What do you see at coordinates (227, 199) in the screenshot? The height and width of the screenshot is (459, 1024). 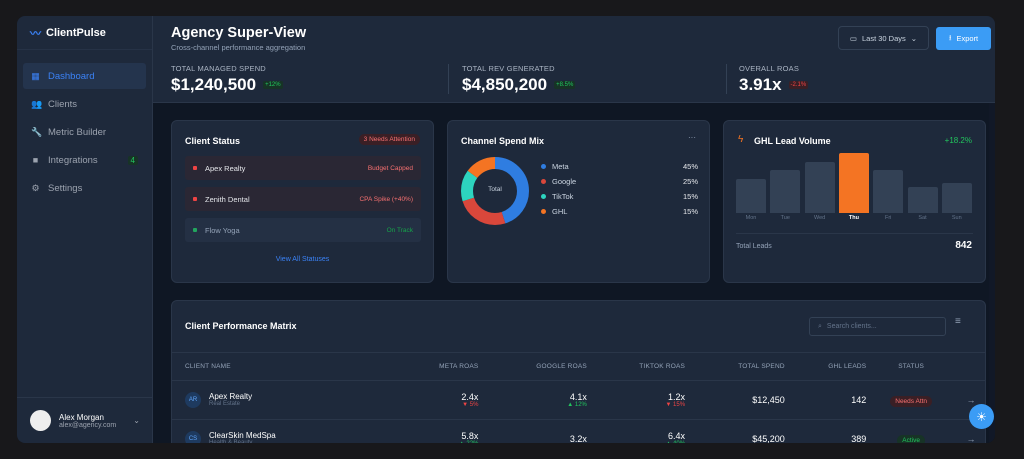 I see `client-name: Zenith Dental` at bounding box center [227, 199].